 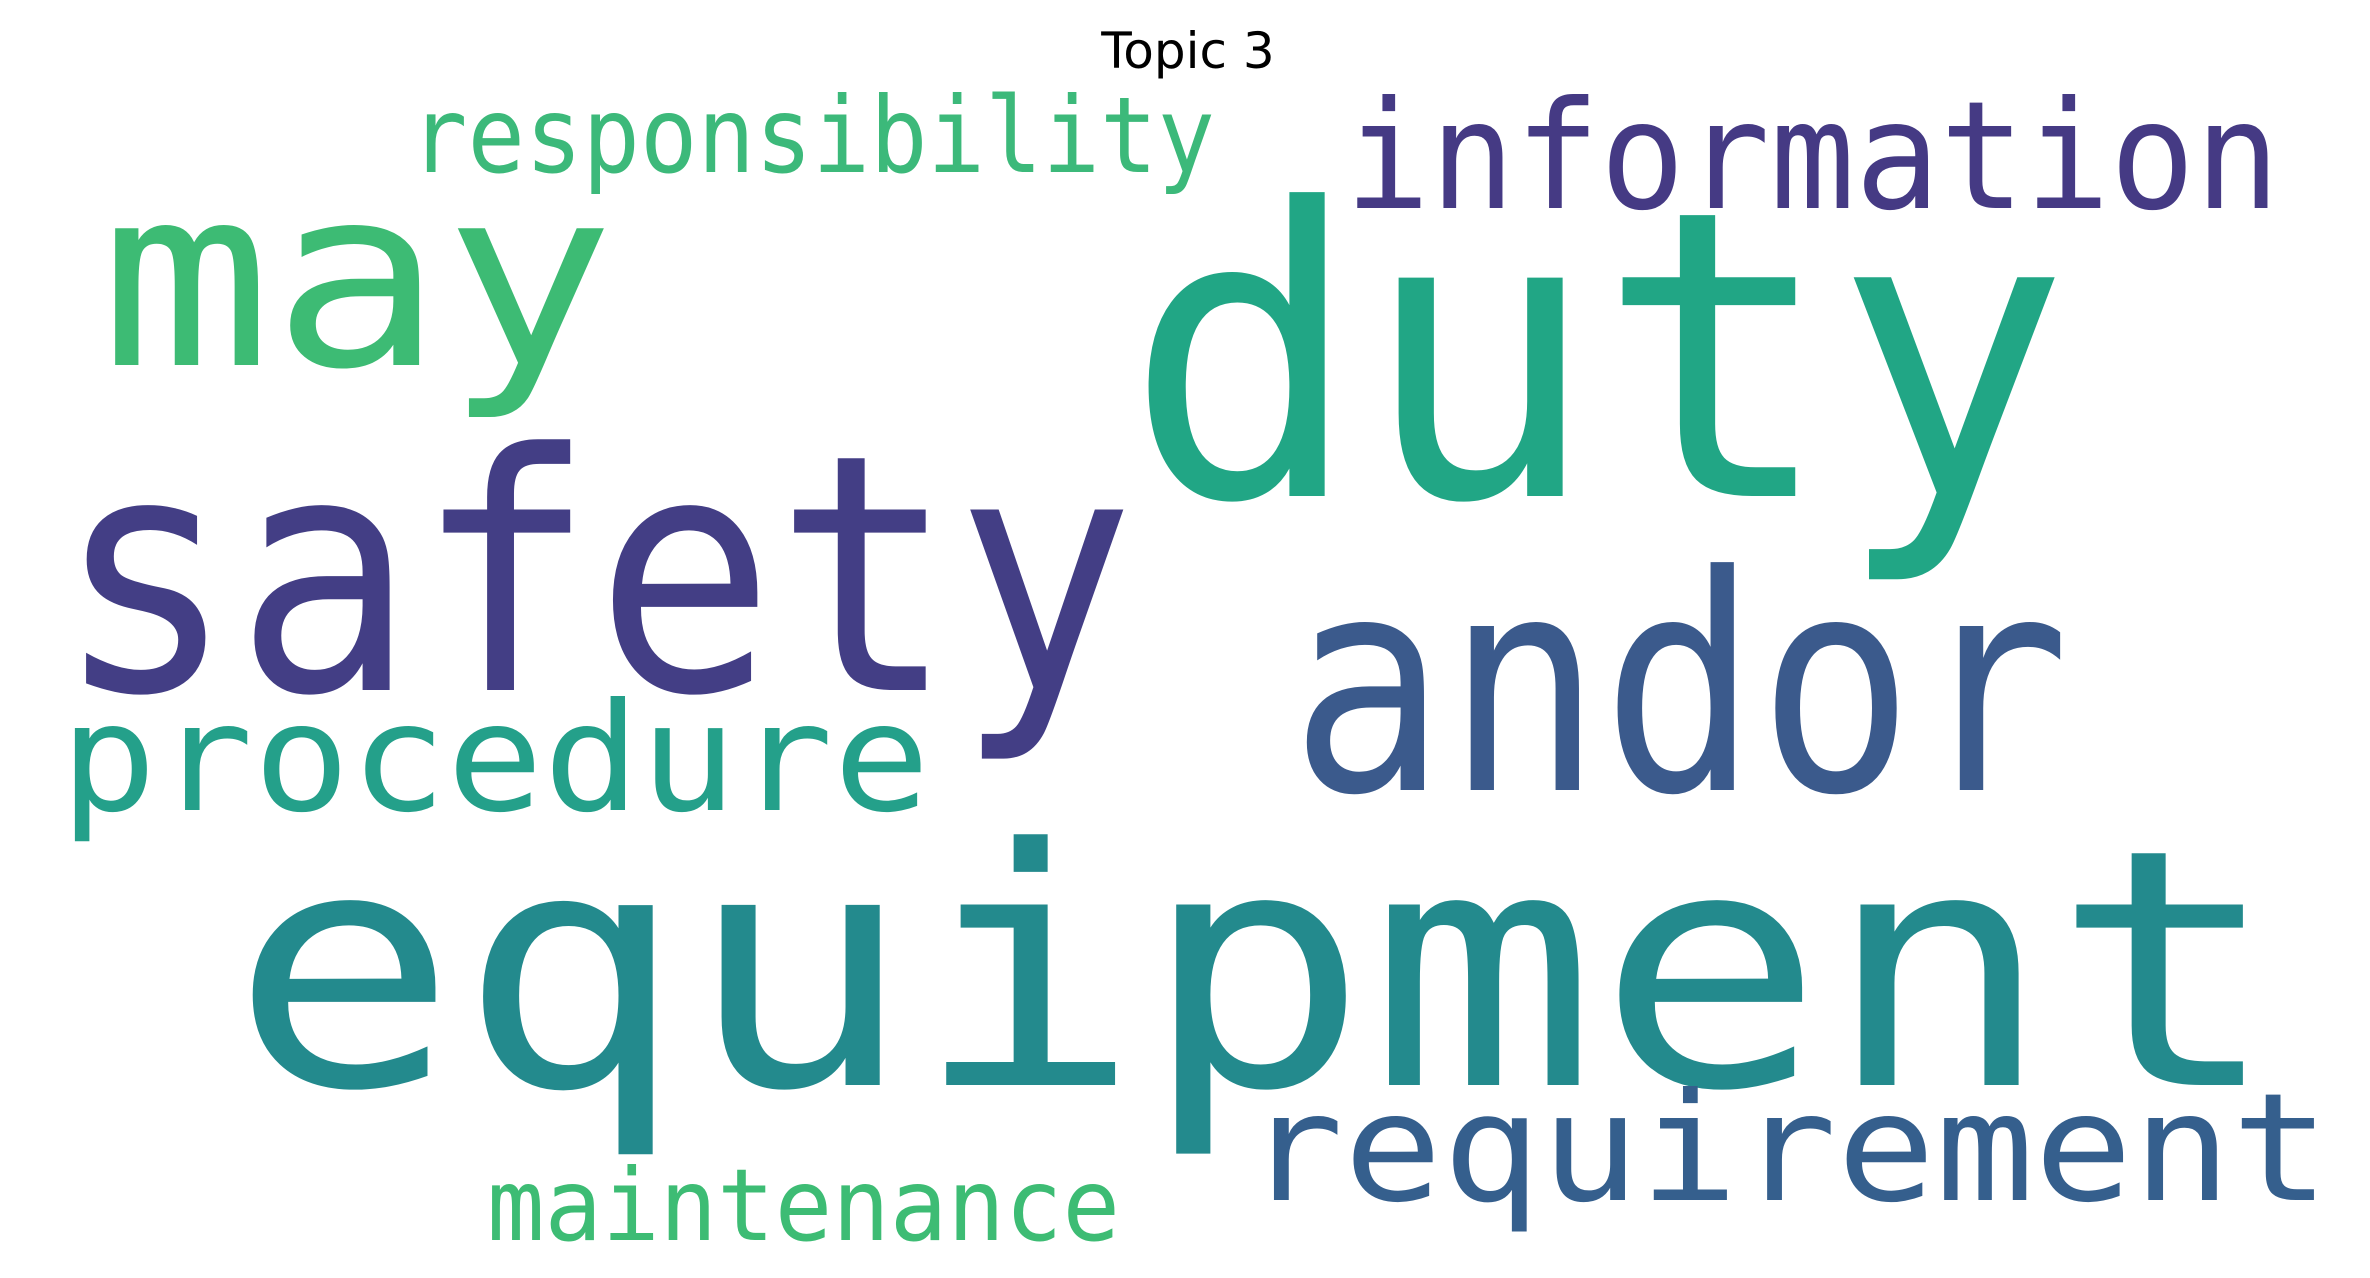 What do you see at coordinates (812, 136) in the screenshot?
I see `word-responsibility: responsibility` at bounding box center [812, 136].